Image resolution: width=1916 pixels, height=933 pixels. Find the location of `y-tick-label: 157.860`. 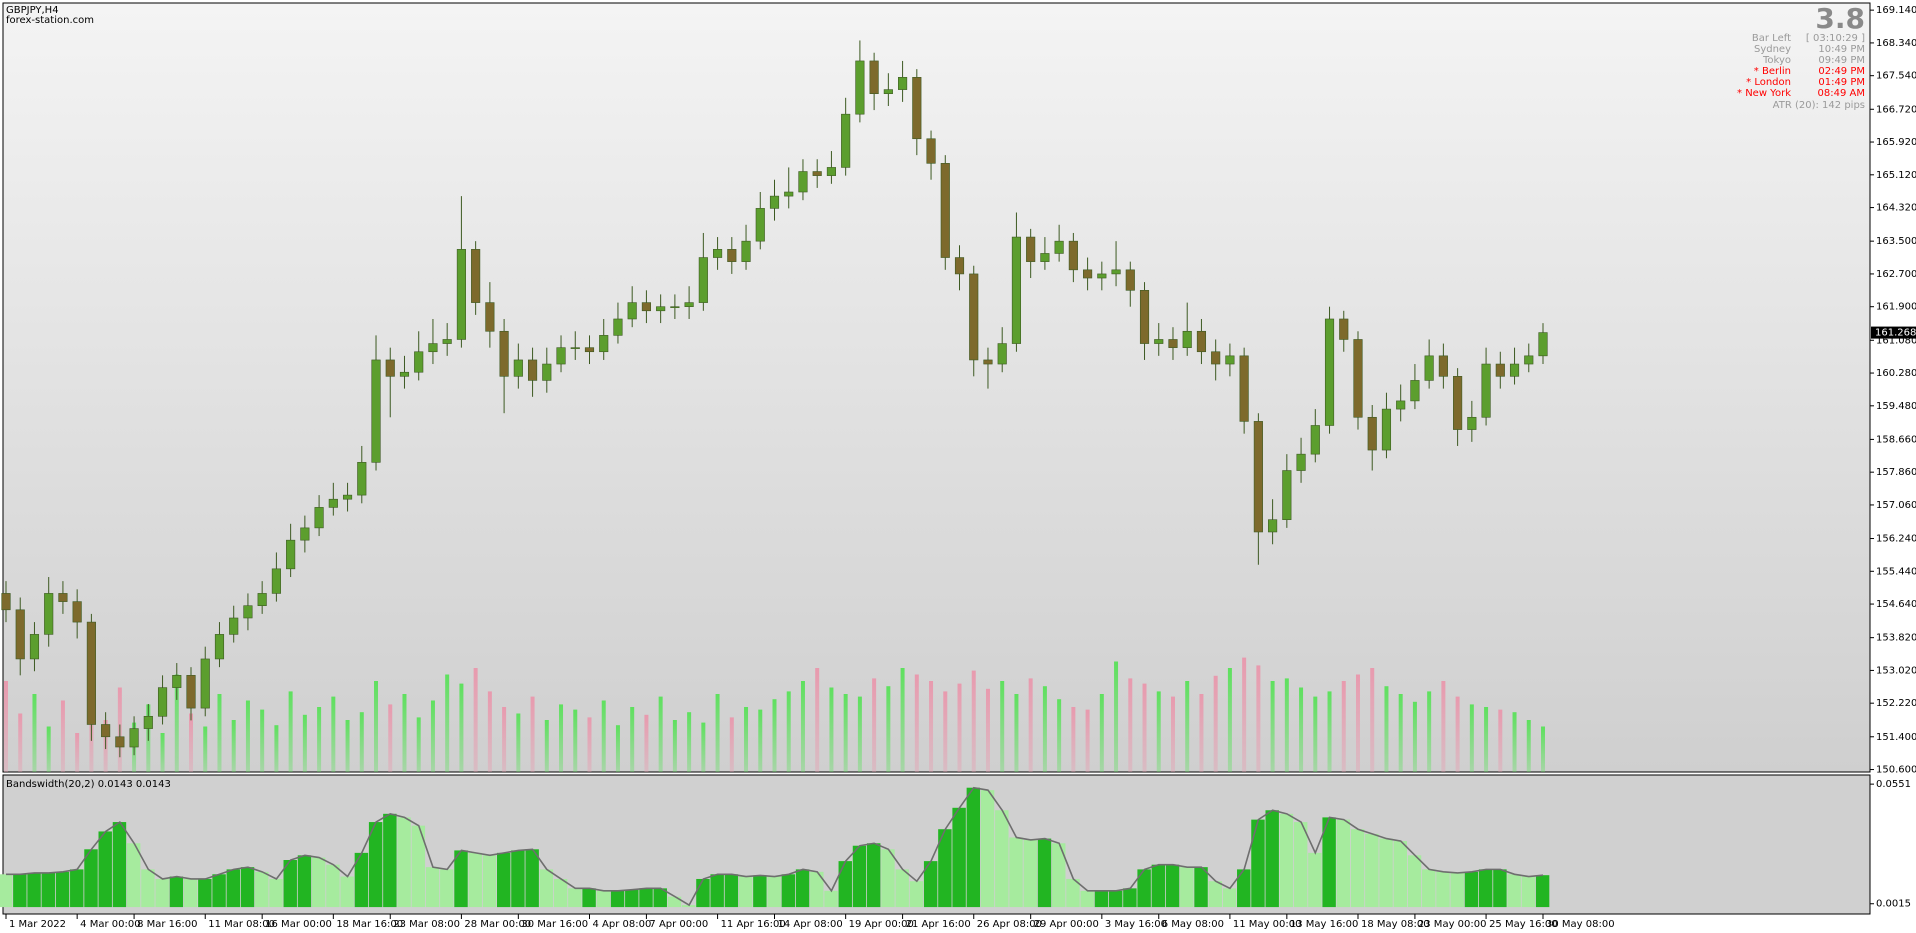

y-tick-label: 157.860 is located at coordinates (1896, 472).